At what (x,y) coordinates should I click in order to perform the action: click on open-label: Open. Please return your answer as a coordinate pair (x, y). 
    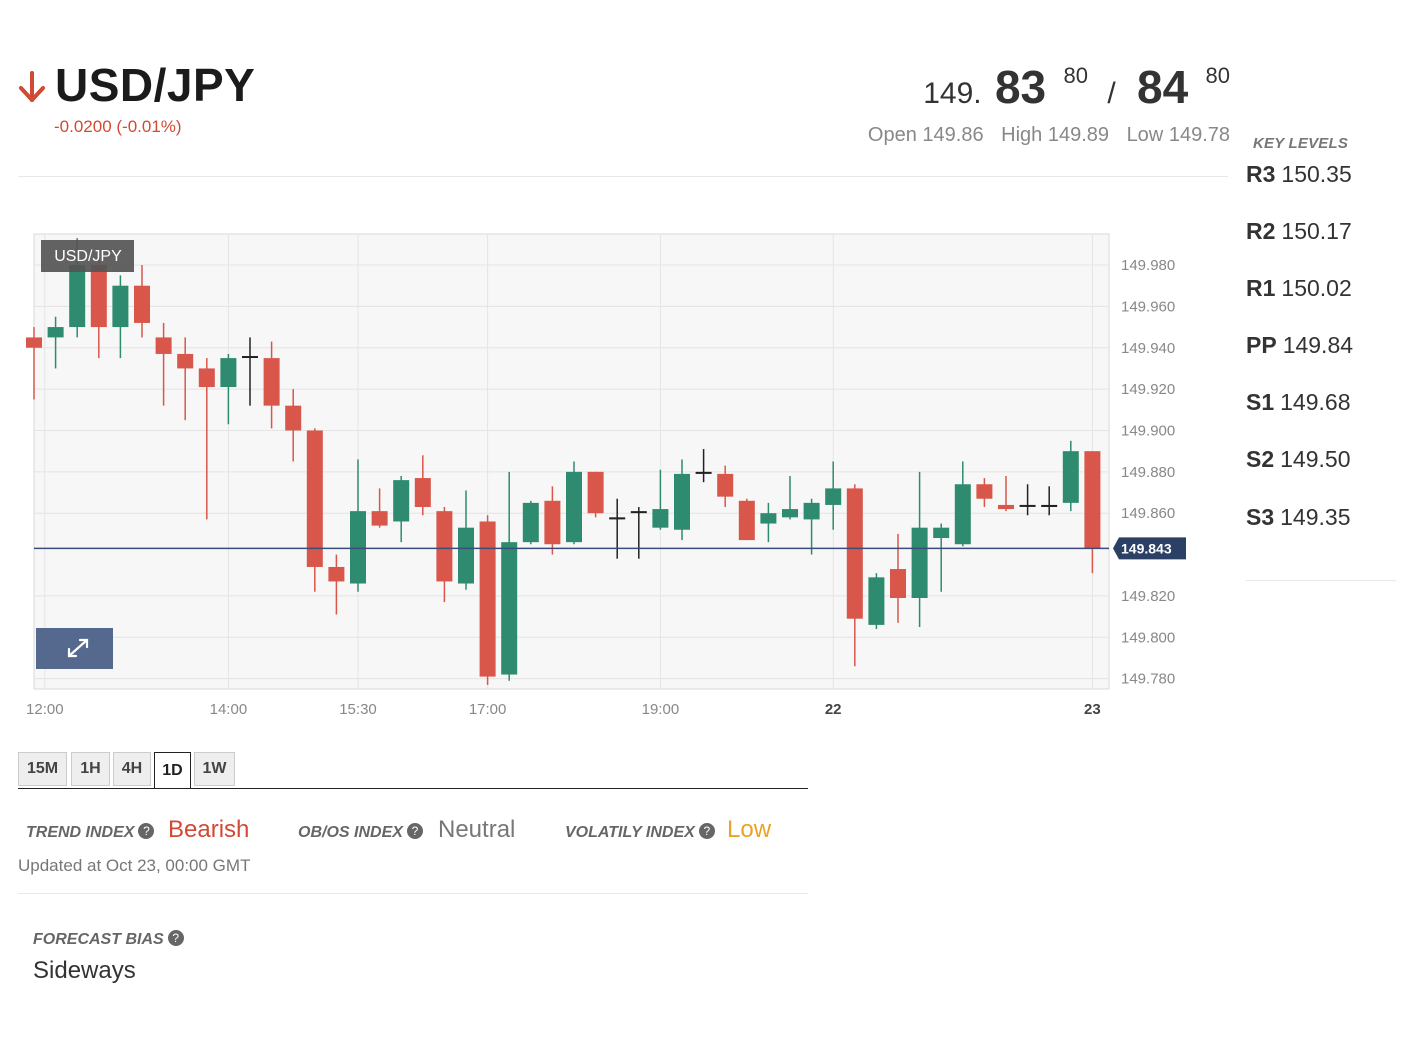
    Looking at the image, I should click on (892, 135).